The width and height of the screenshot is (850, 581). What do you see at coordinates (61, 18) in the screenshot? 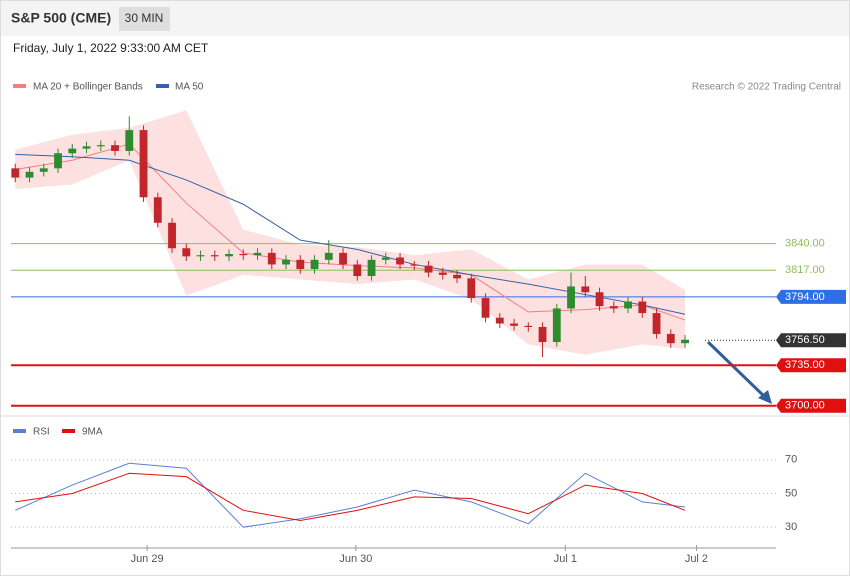
I see `chart-title: S&P 500 (CME)` at bounding box center [61, 18].